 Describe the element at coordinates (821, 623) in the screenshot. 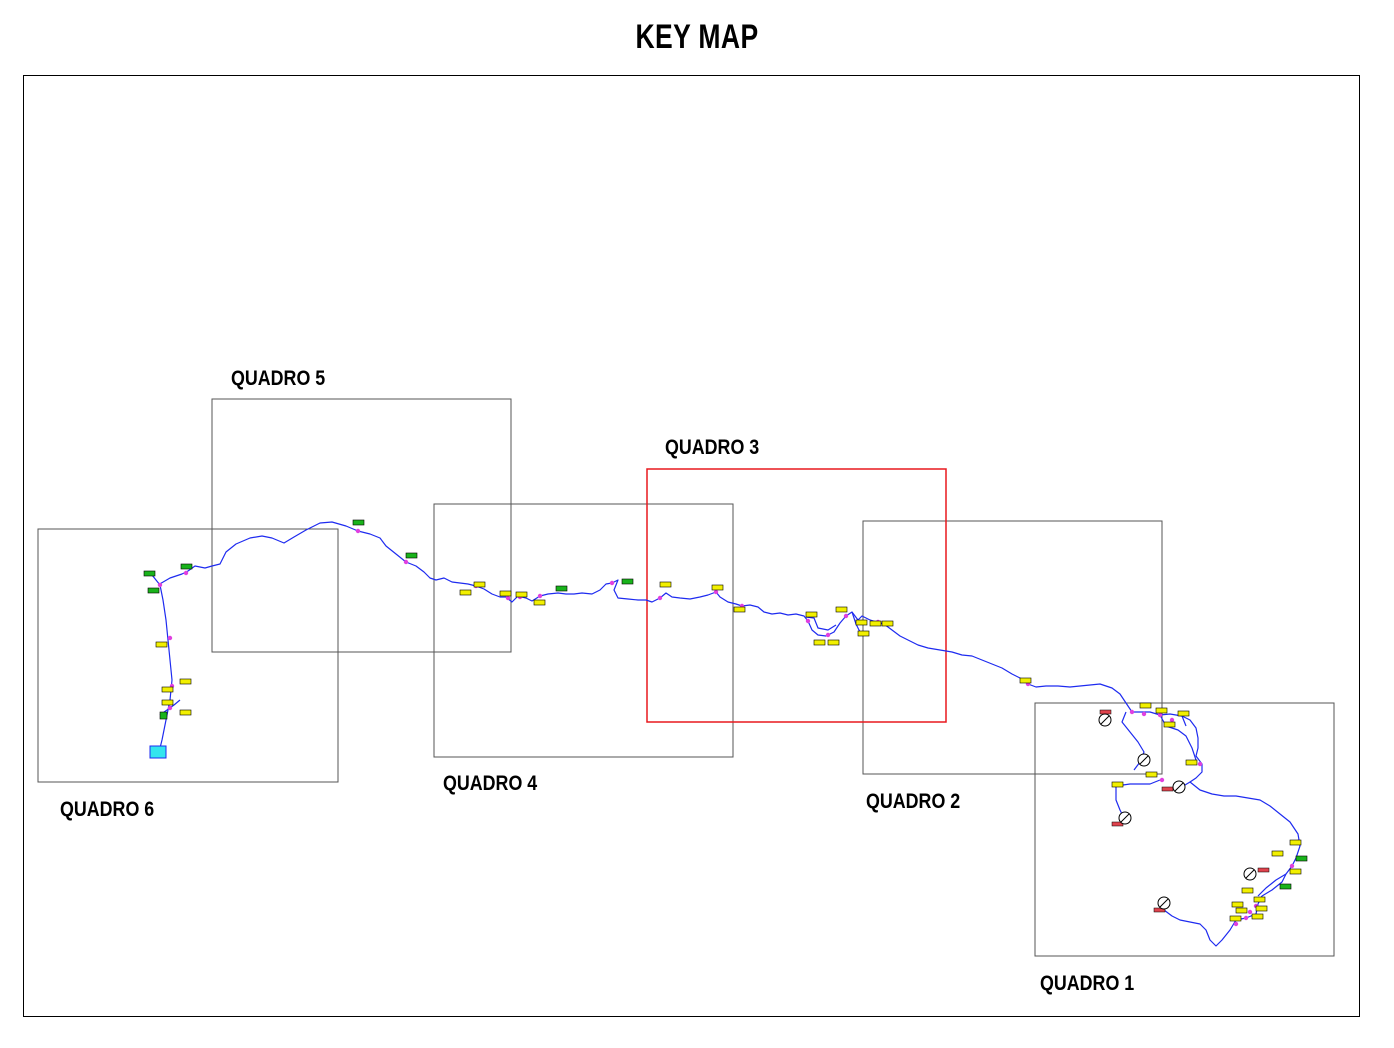

I see `branch-f` at that location.